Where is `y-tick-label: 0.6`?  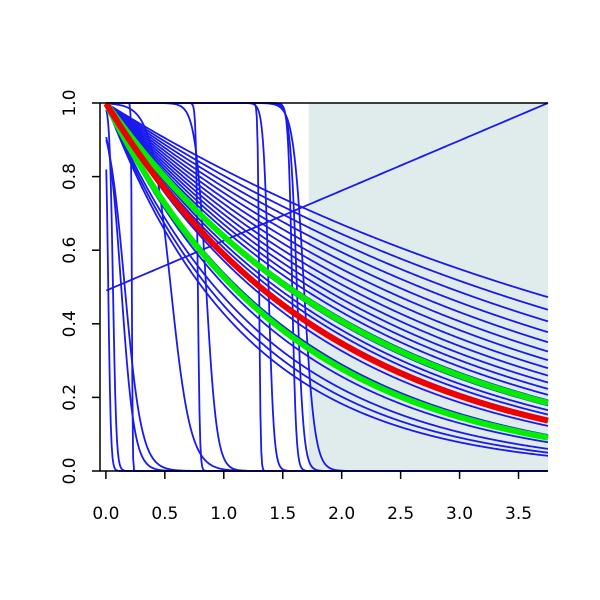 y-tick-label: 0.6 is located at coordinates (70, 250).